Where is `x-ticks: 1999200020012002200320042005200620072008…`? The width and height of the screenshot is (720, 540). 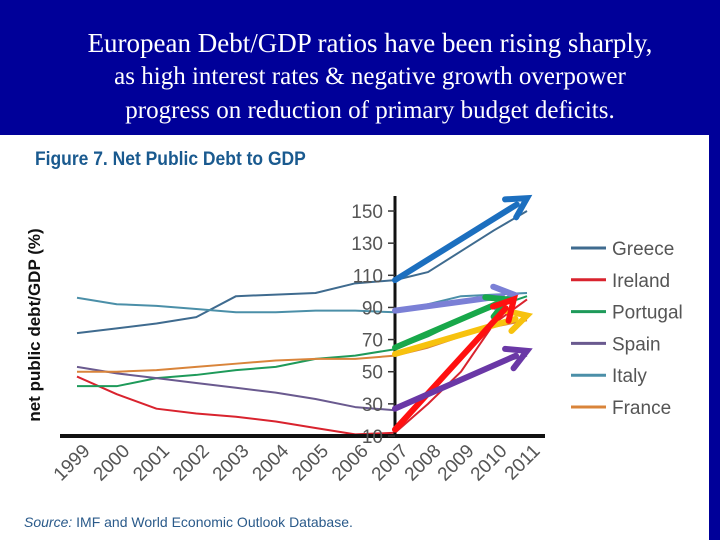 x-ticks: 1999200020012002200320042005200620072008… is located at coordinates (297, 462).